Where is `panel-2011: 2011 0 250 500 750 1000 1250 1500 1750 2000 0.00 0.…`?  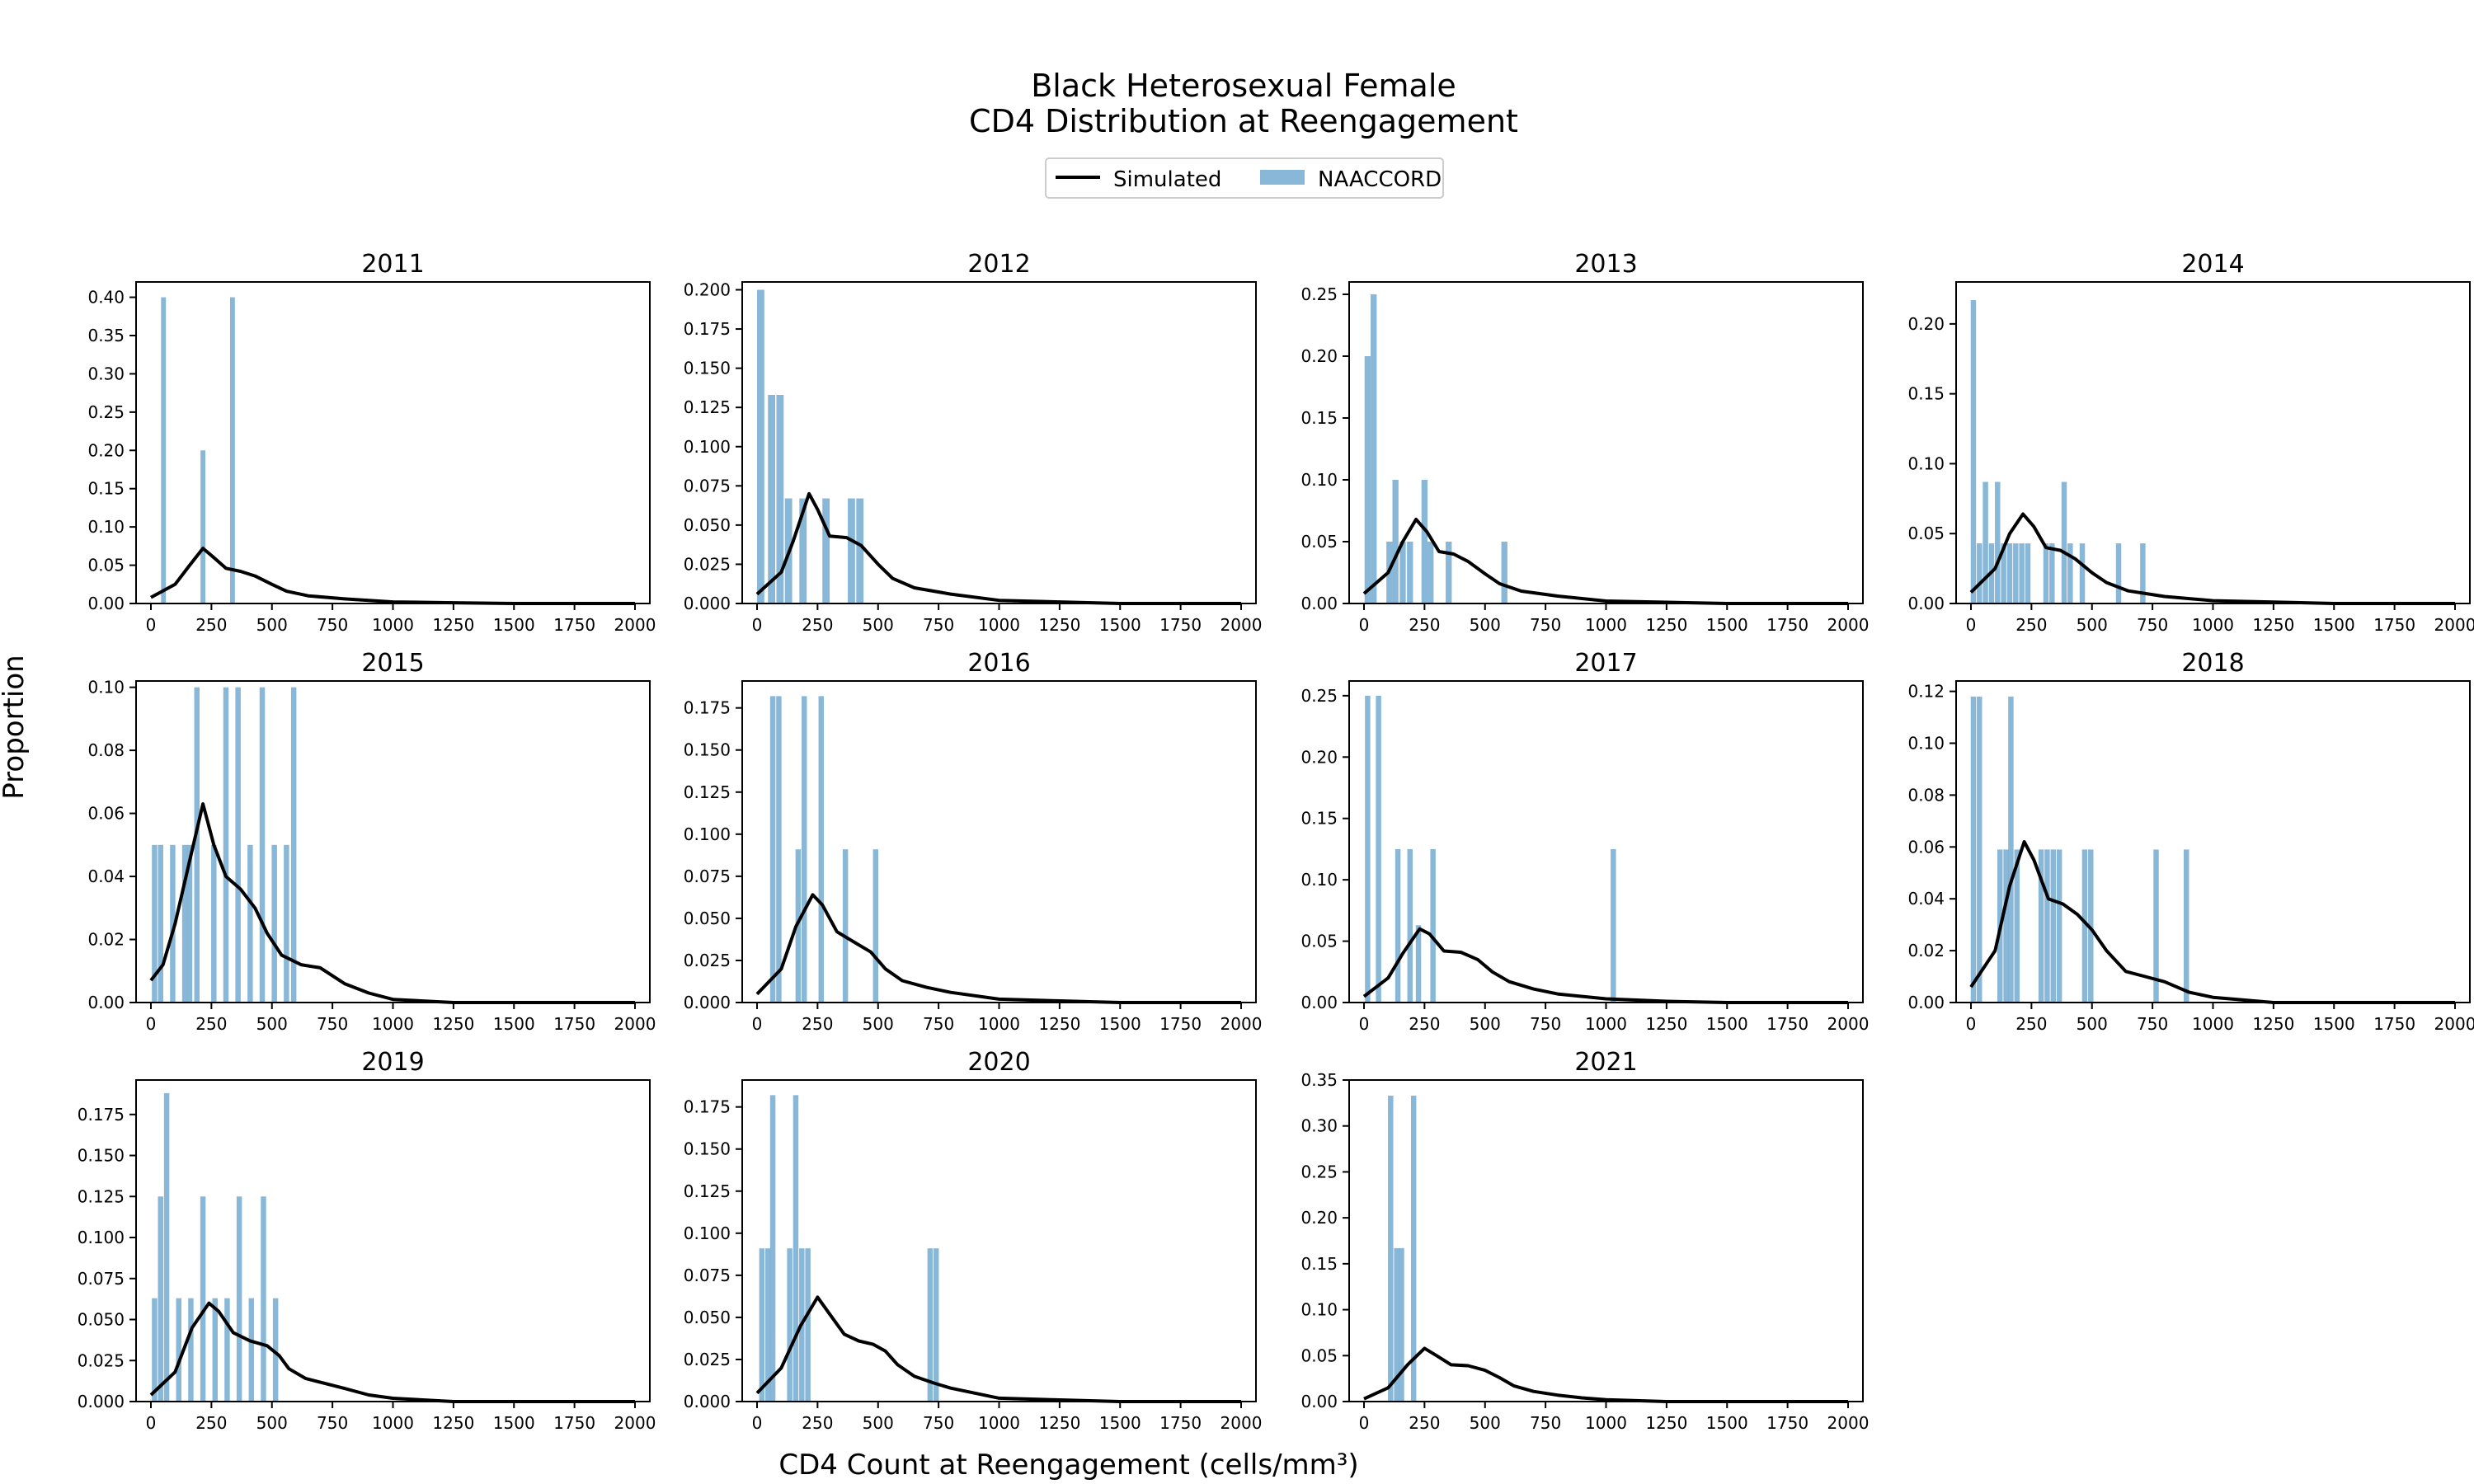
panel-2011: 2011 0 250 500 750 1000 1250 1500 1750 2000 0.00 0.… is located at coordinates (371, 442).